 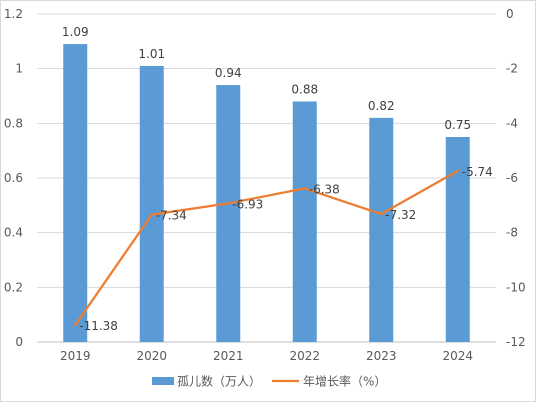 I want to click on left-tick-label: 1, so click(x=19, y=69).